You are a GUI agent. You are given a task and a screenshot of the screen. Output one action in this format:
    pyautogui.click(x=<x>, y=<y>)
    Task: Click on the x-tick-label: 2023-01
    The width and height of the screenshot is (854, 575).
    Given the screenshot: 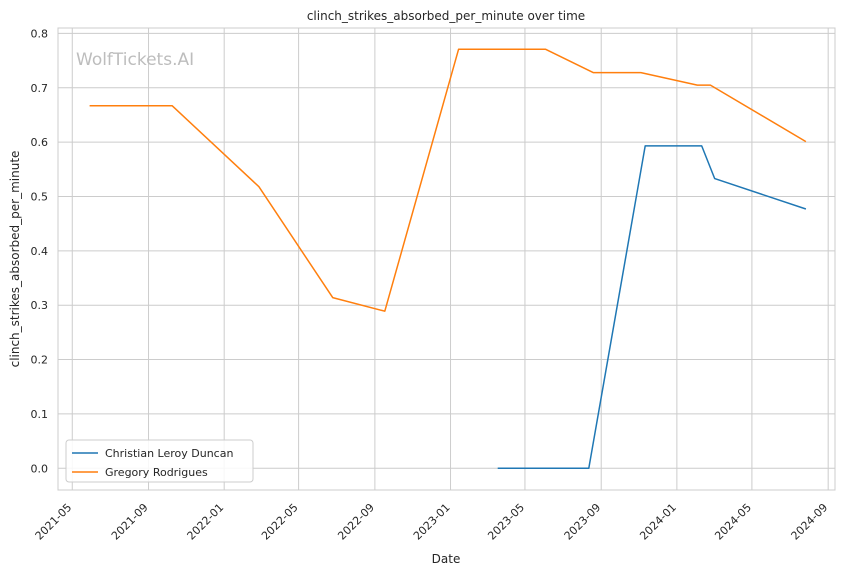 What is the action you would take?
    pyautogui.click(x=432, y=522)
    